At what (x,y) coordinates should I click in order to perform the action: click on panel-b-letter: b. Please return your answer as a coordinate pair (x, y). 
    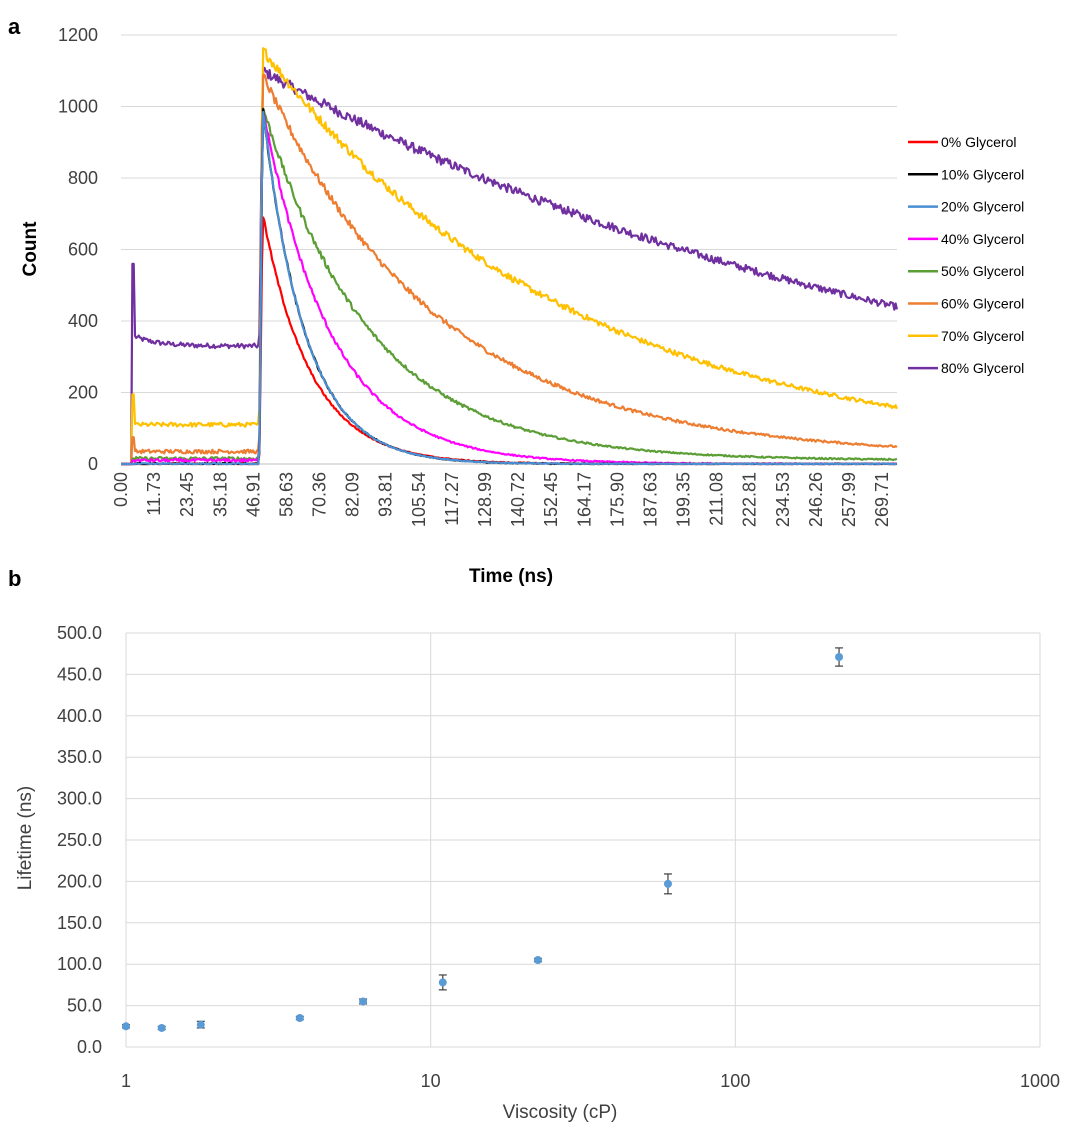
    Looking at the image, I should click on (14, 578).